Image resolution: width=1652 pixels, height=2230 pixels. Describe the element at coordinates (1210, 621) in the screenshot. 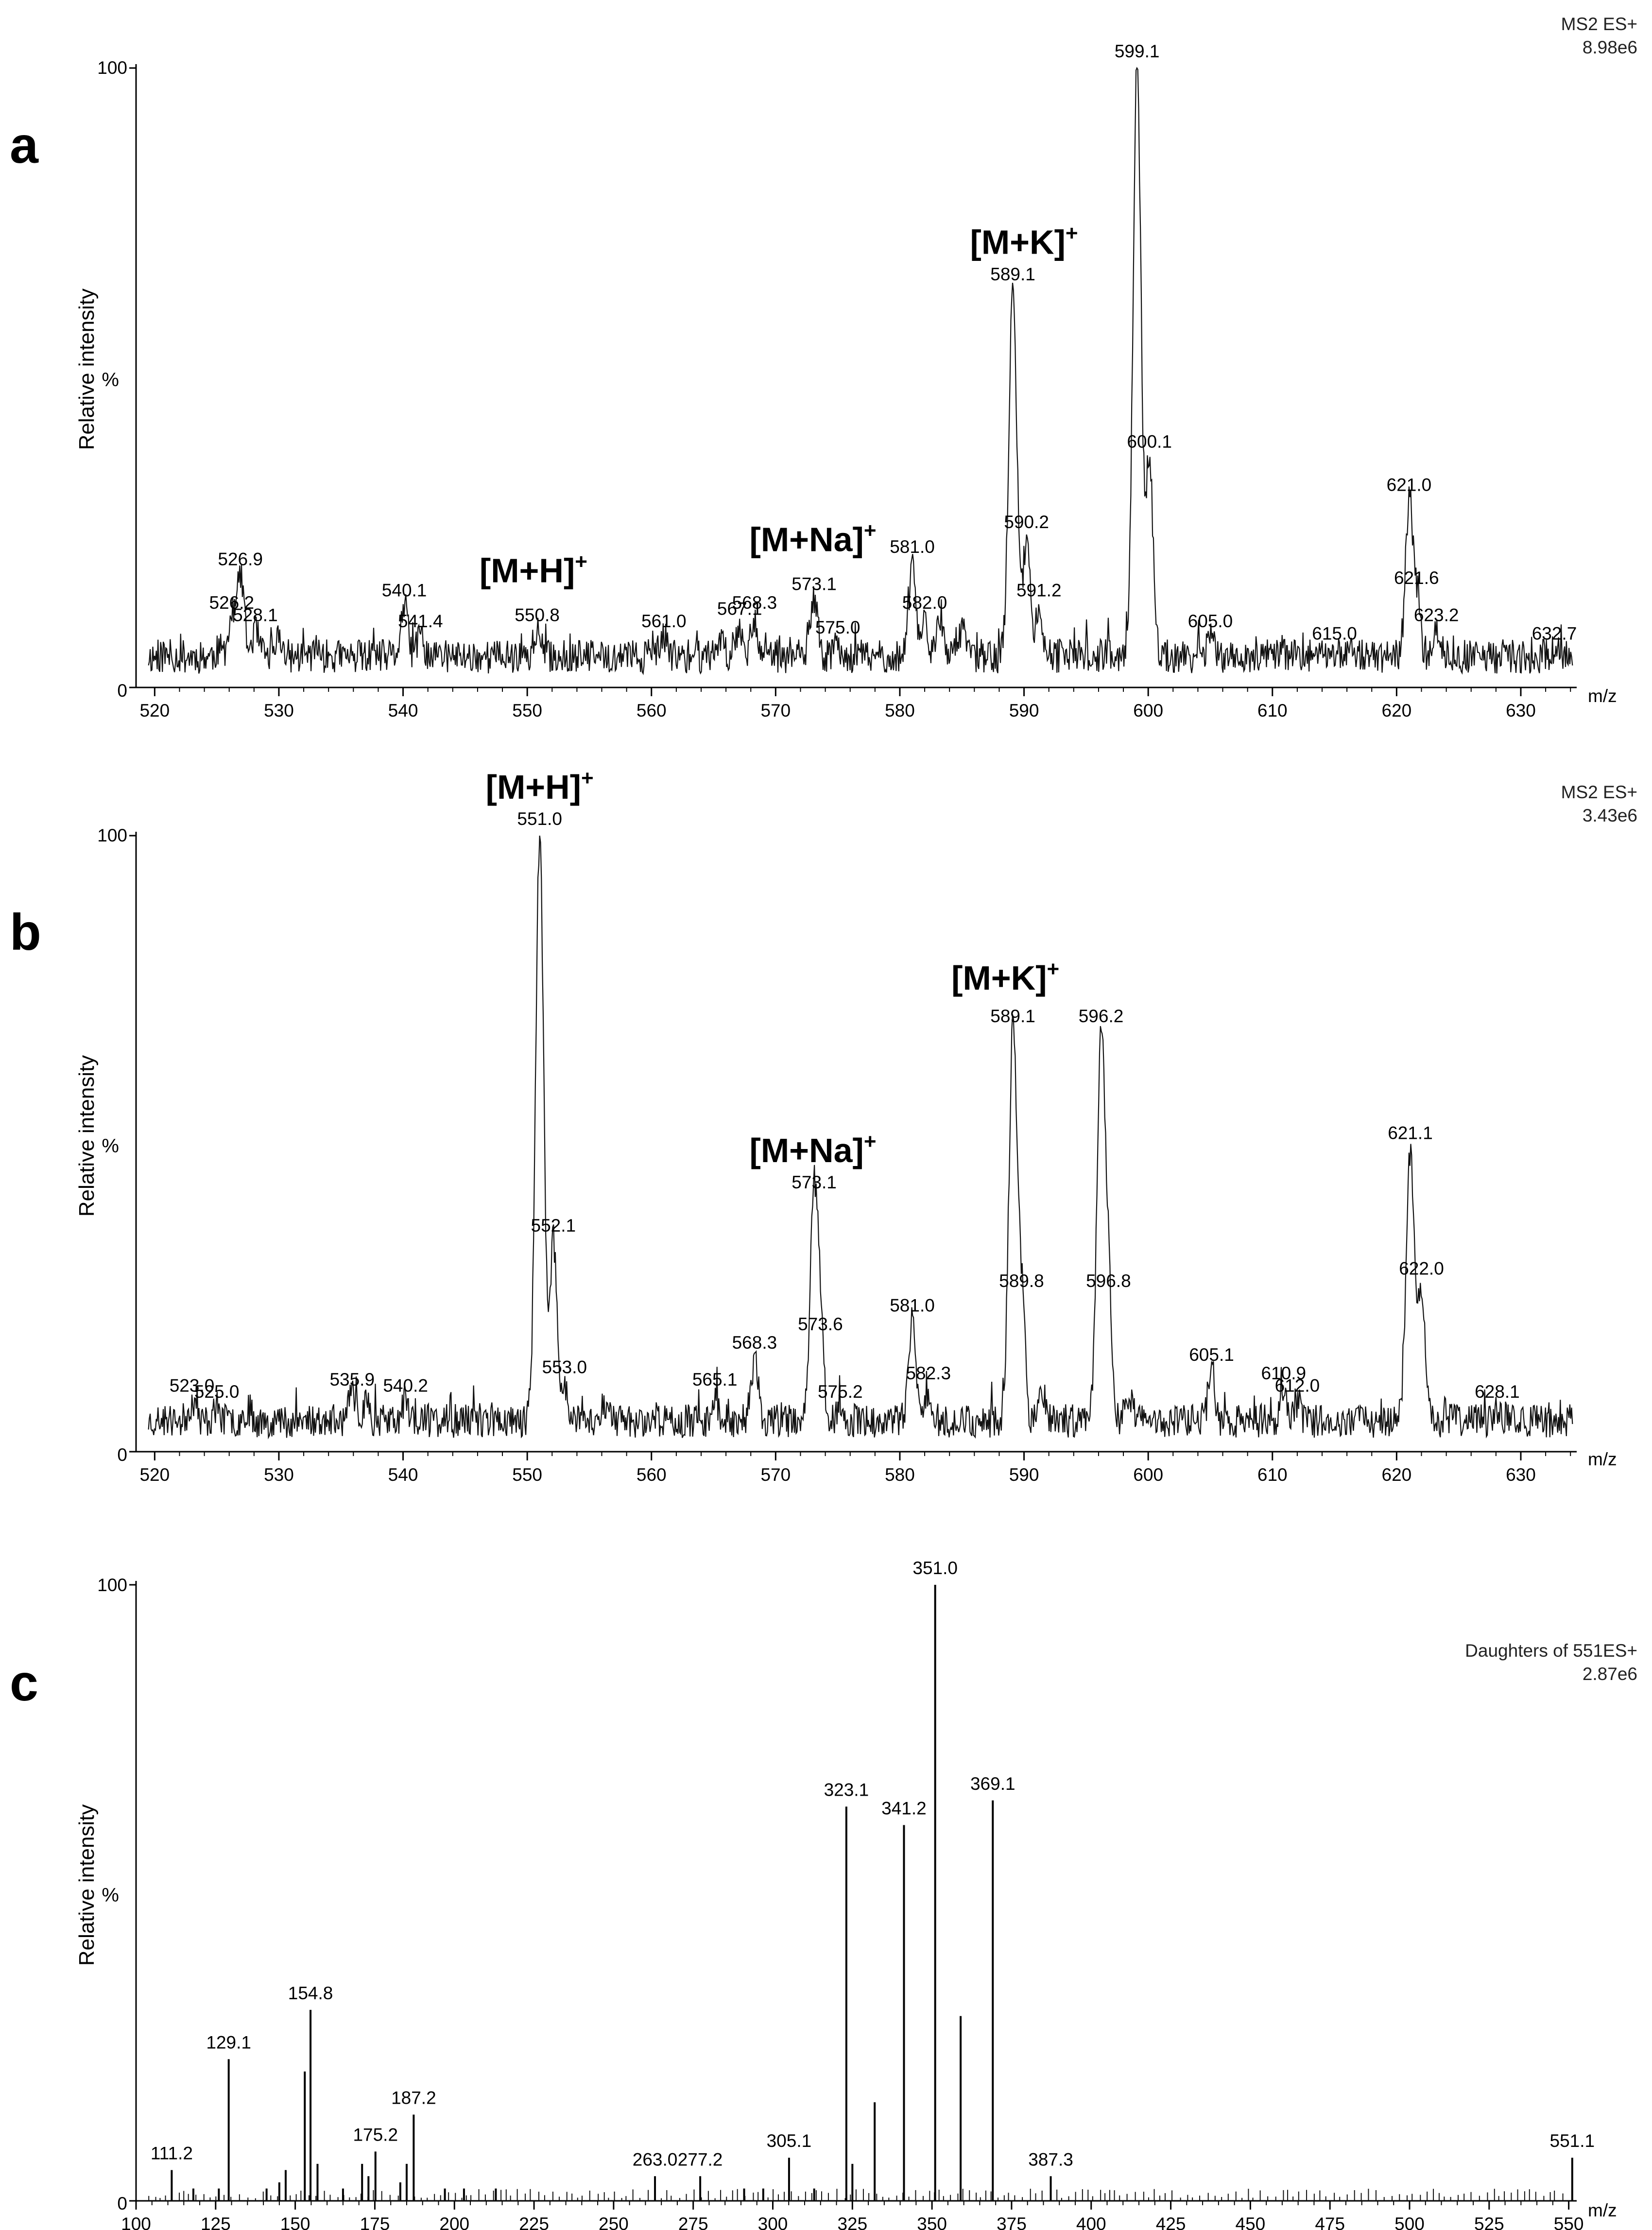

I see `peak-label: 605.0` at that location.